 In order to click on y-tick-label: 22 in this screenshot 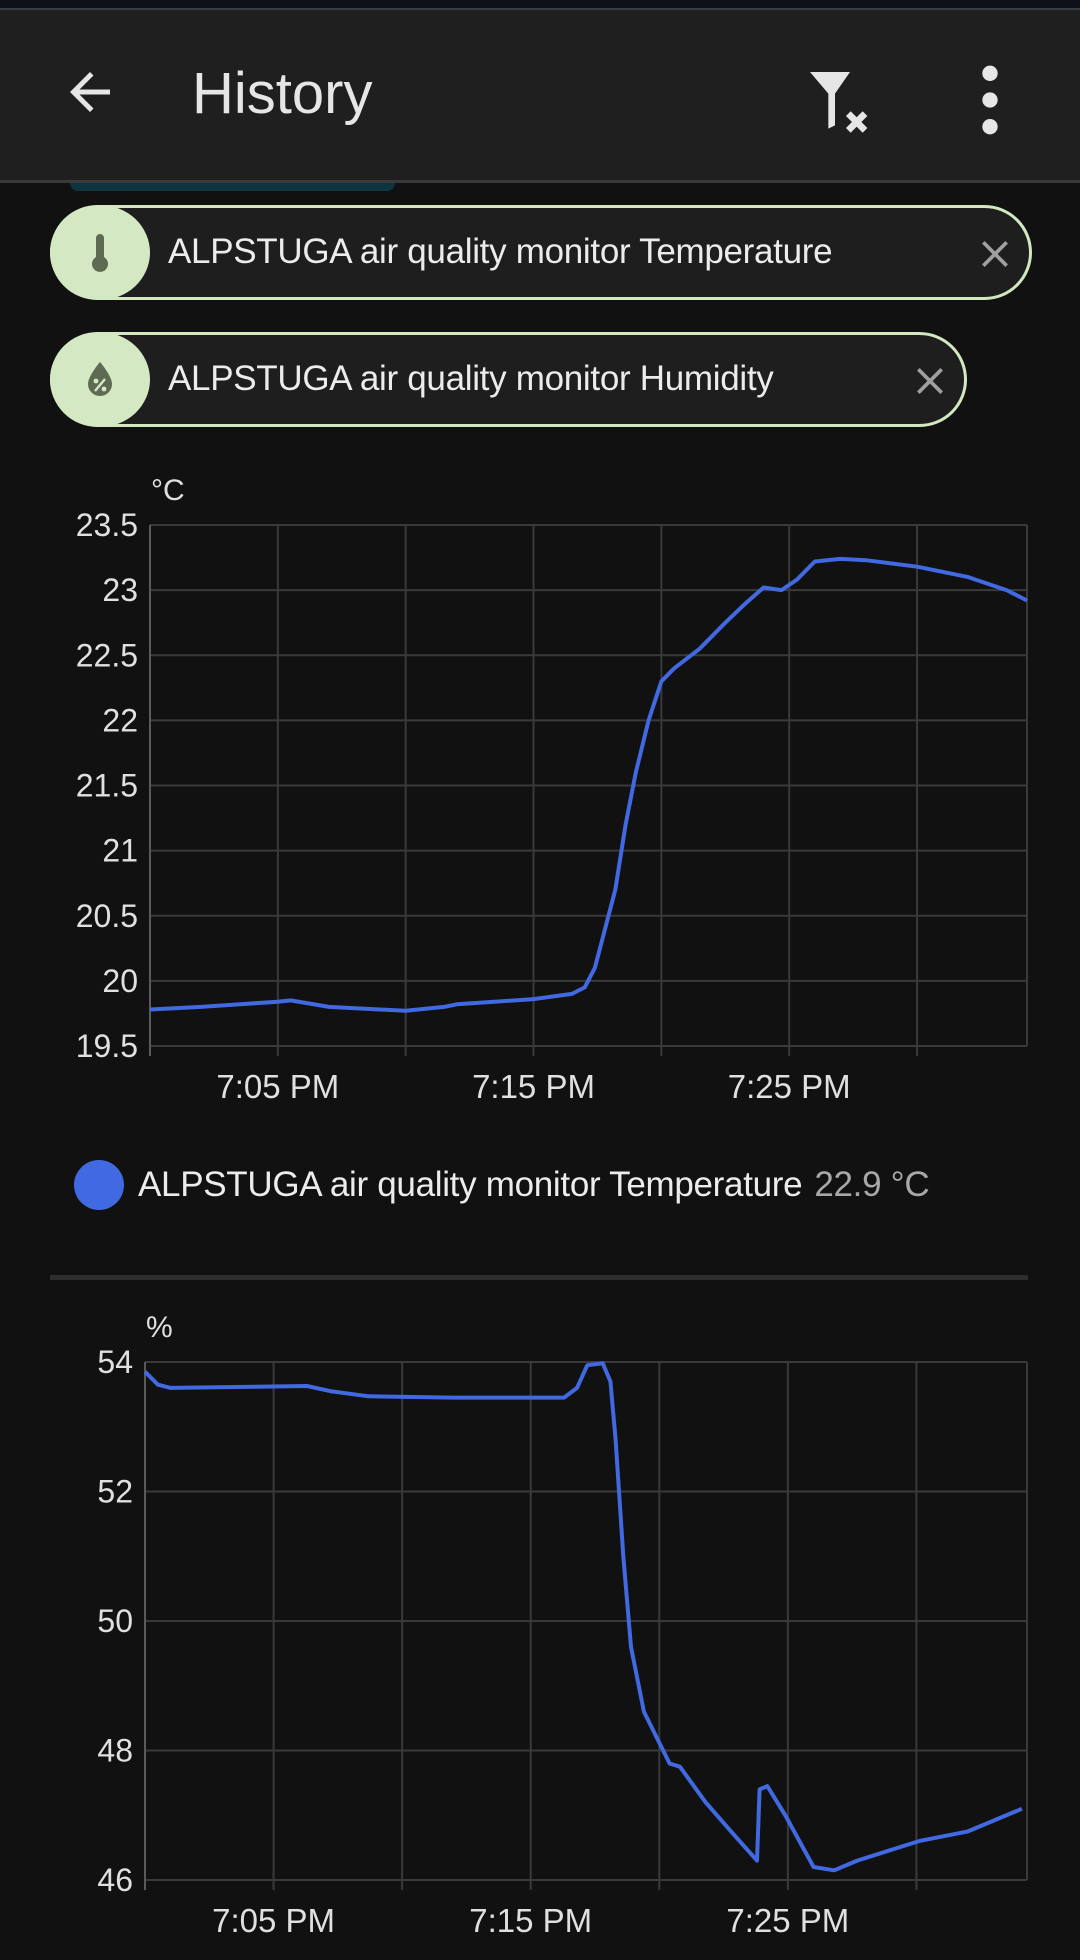, I will do `click(120, 720)`.